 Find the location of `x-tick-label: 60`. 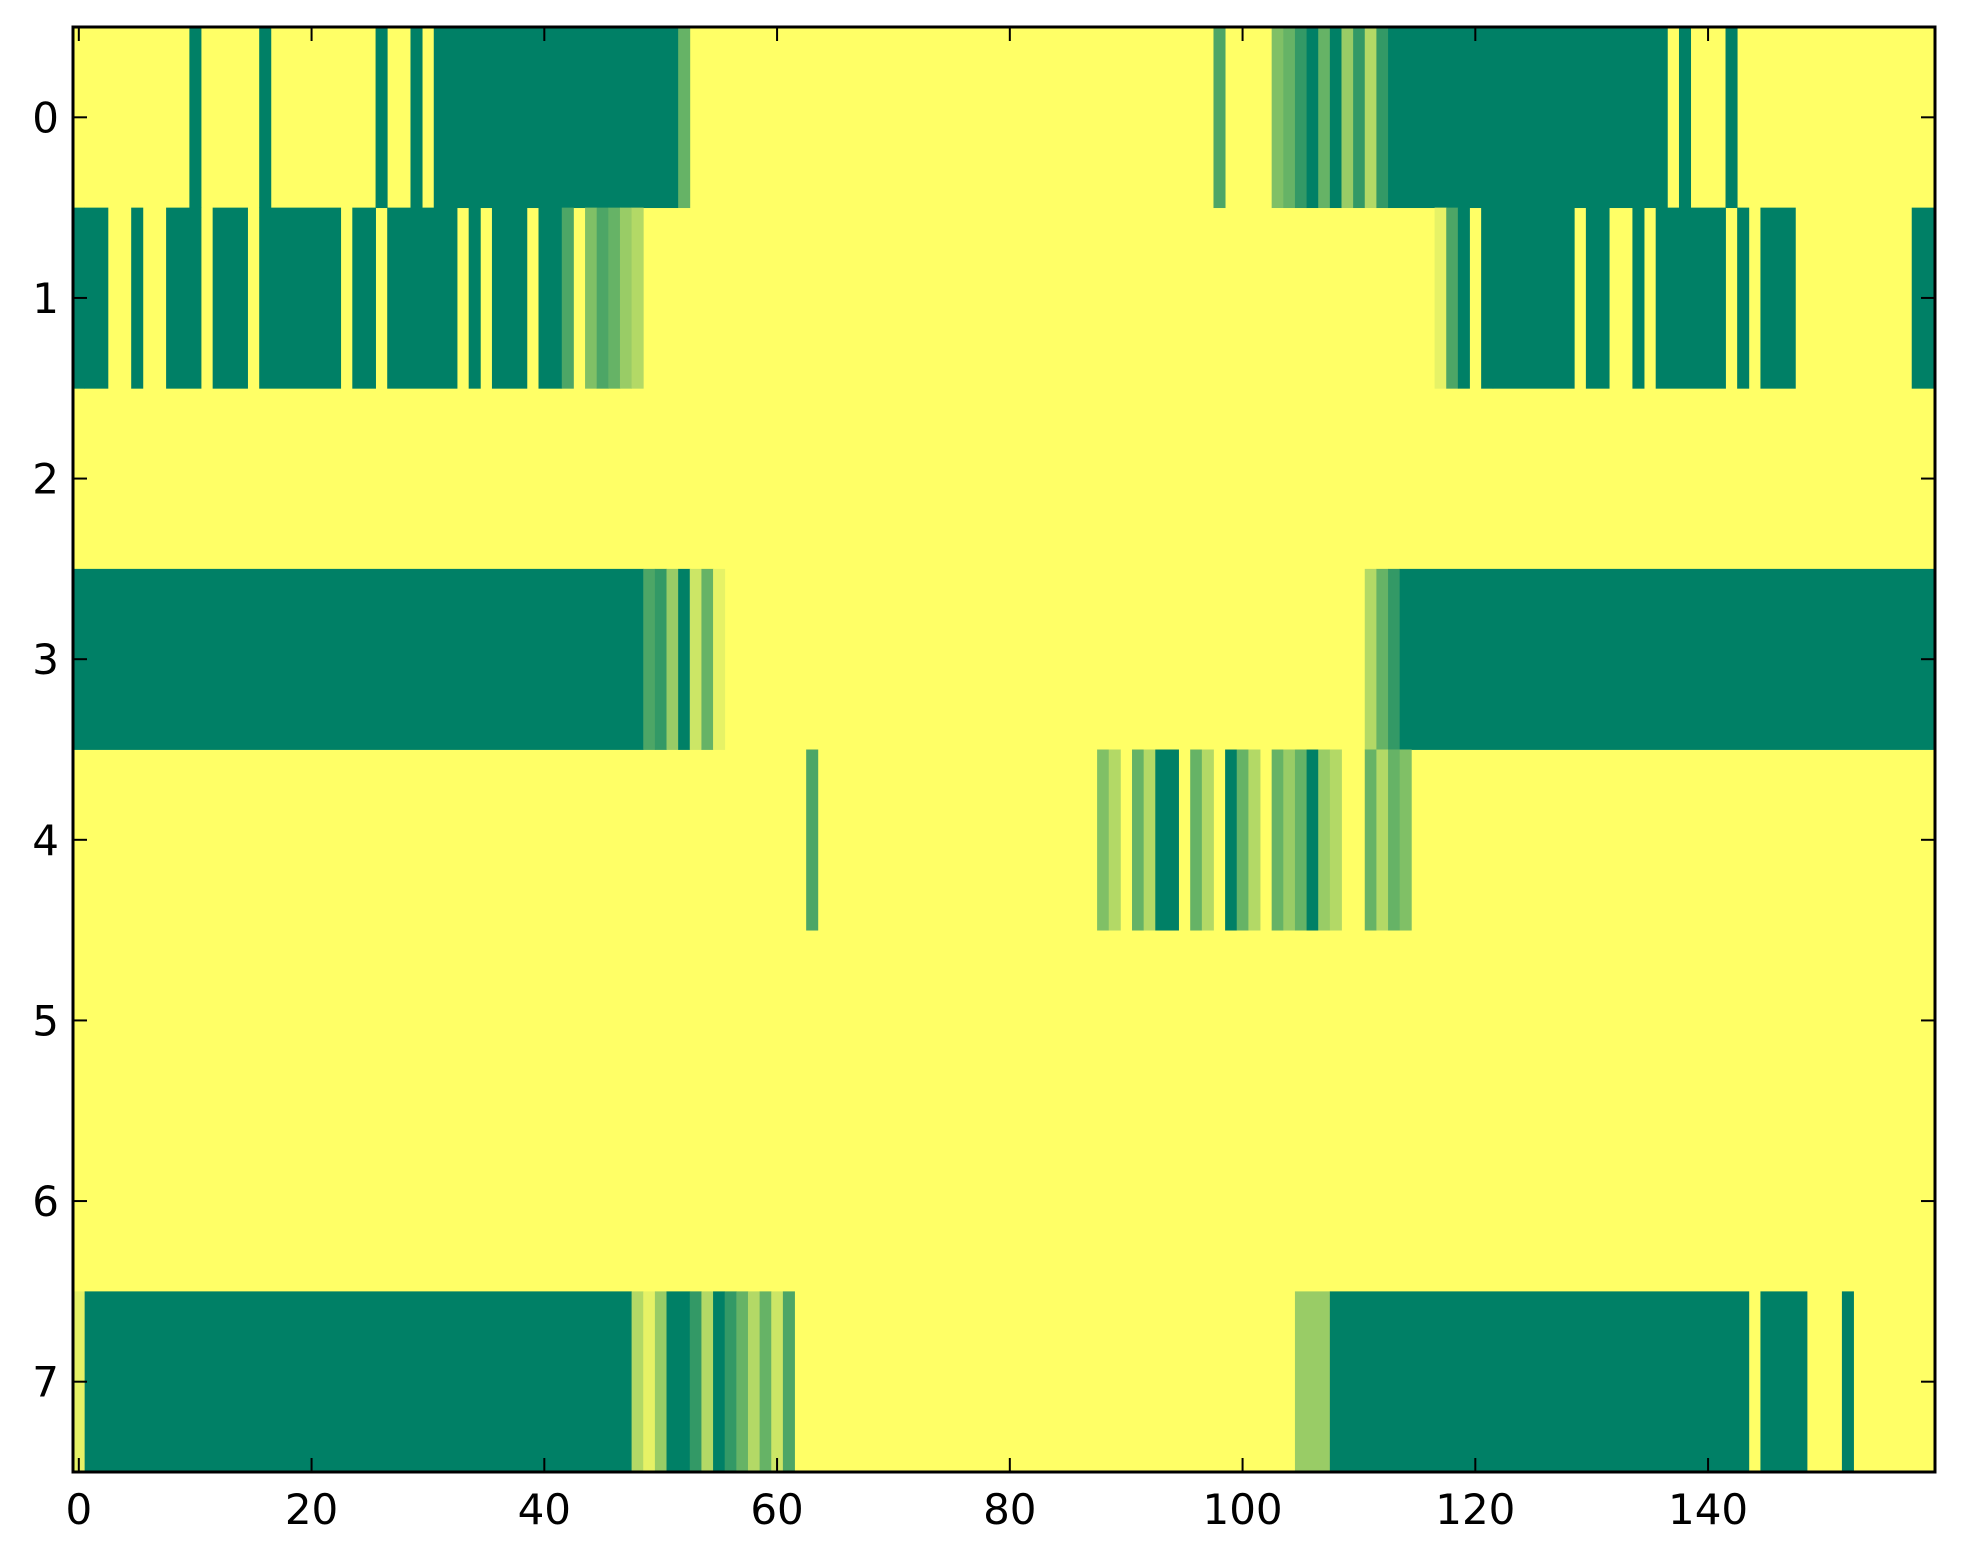

x-tick-label: 60 is located at coordinates (776, 1509).